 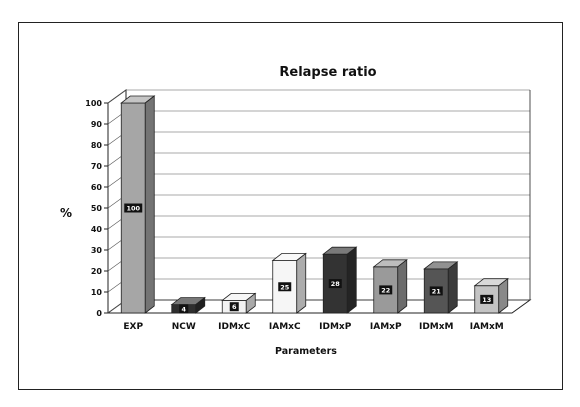 I want to click on bar-iamxm: 13, so click(x=491, y=295).